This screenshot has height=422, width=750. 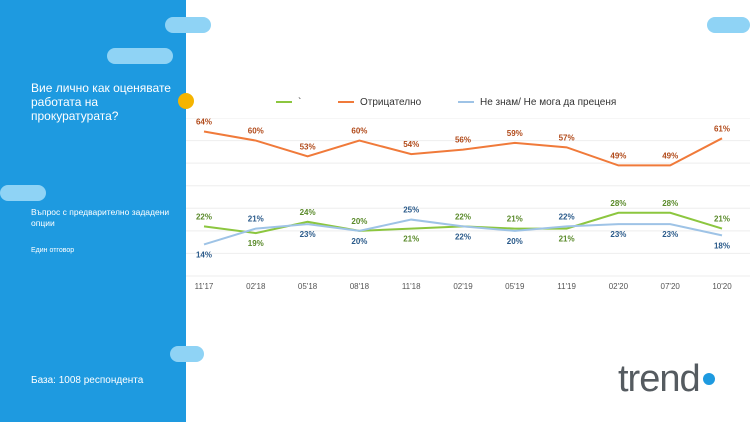 I want to click on x-tick-label: 05'19, so click(x=515, y=286).